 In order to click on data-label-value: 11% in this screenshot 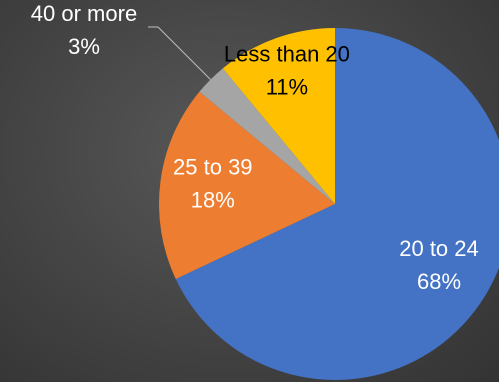, I will do `click(287, 87)`.